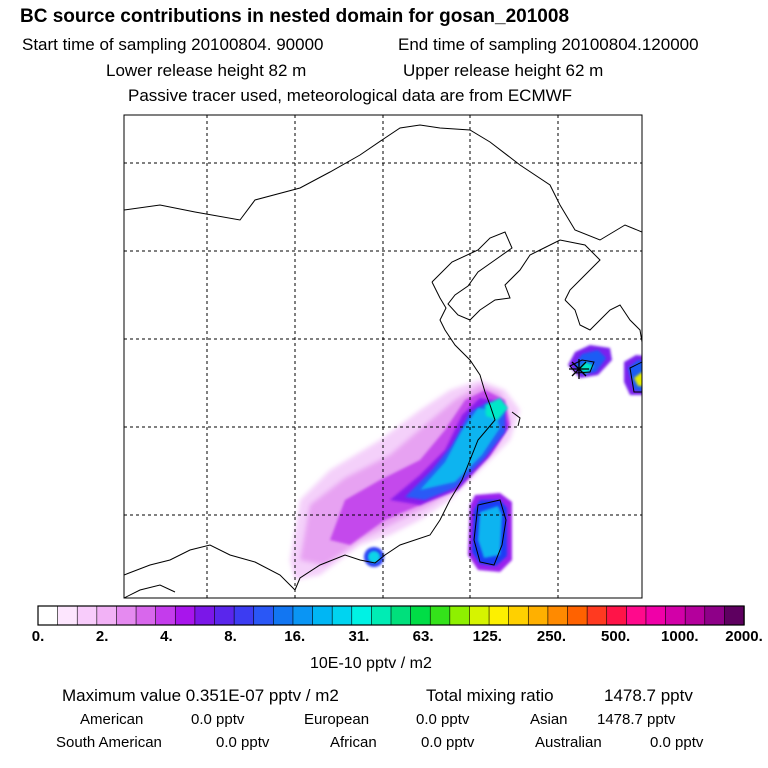  What do you see at coordinates (551, 636) in the screenshot?
I see `colorbar-tick-label: 250.` at bounding box center [551, 636].